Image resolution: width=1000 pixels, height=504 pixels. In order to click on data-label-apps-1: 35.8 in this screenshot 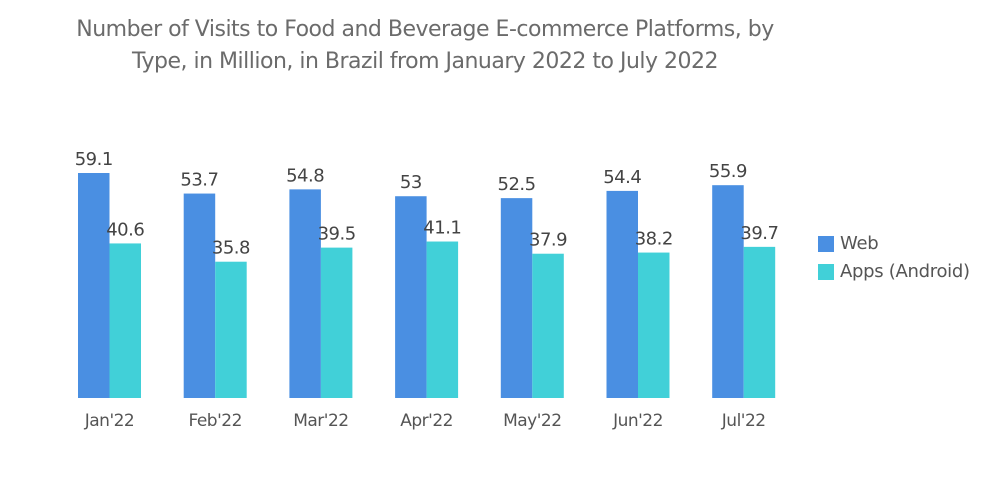, I will do `click(231, 248)`.